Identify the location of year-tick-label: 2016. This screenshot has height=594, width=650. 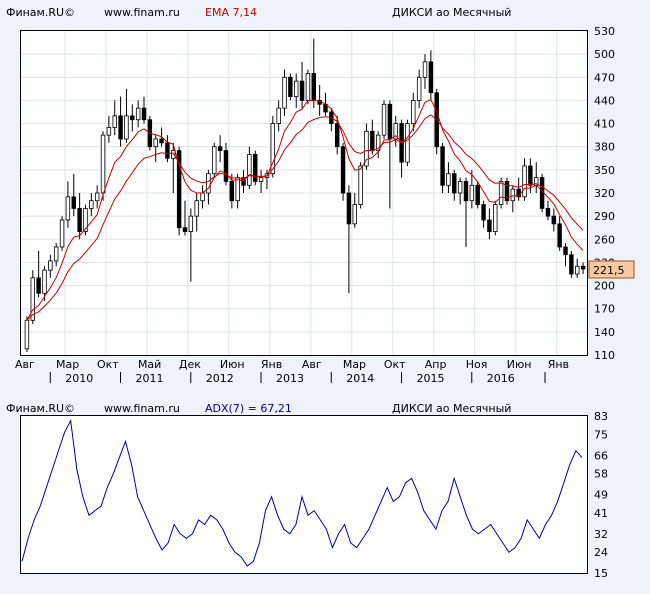
(501, 378).